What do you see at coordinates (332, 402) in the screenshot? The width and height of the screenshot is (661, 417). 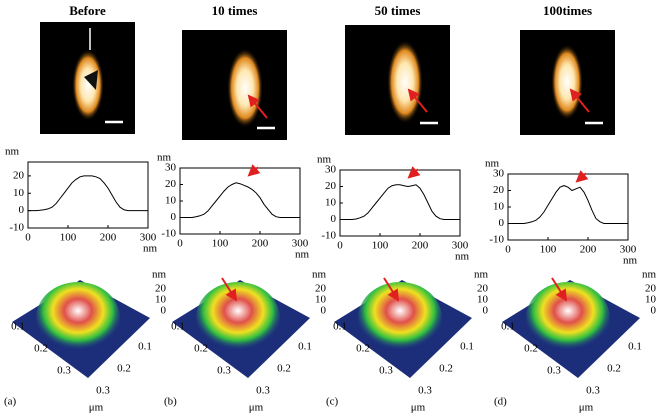 I see `panel-label: (c)` at bounding box center [332, 402].